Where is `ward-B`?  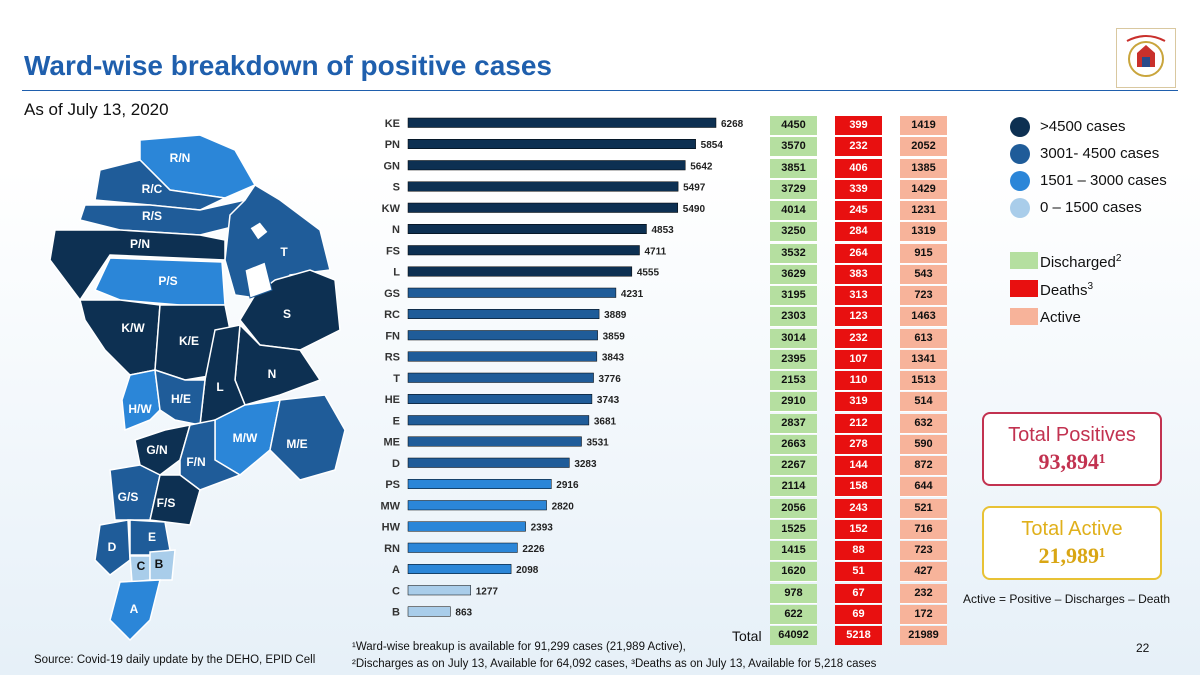 ward-B is located at coordinates (162, 565).